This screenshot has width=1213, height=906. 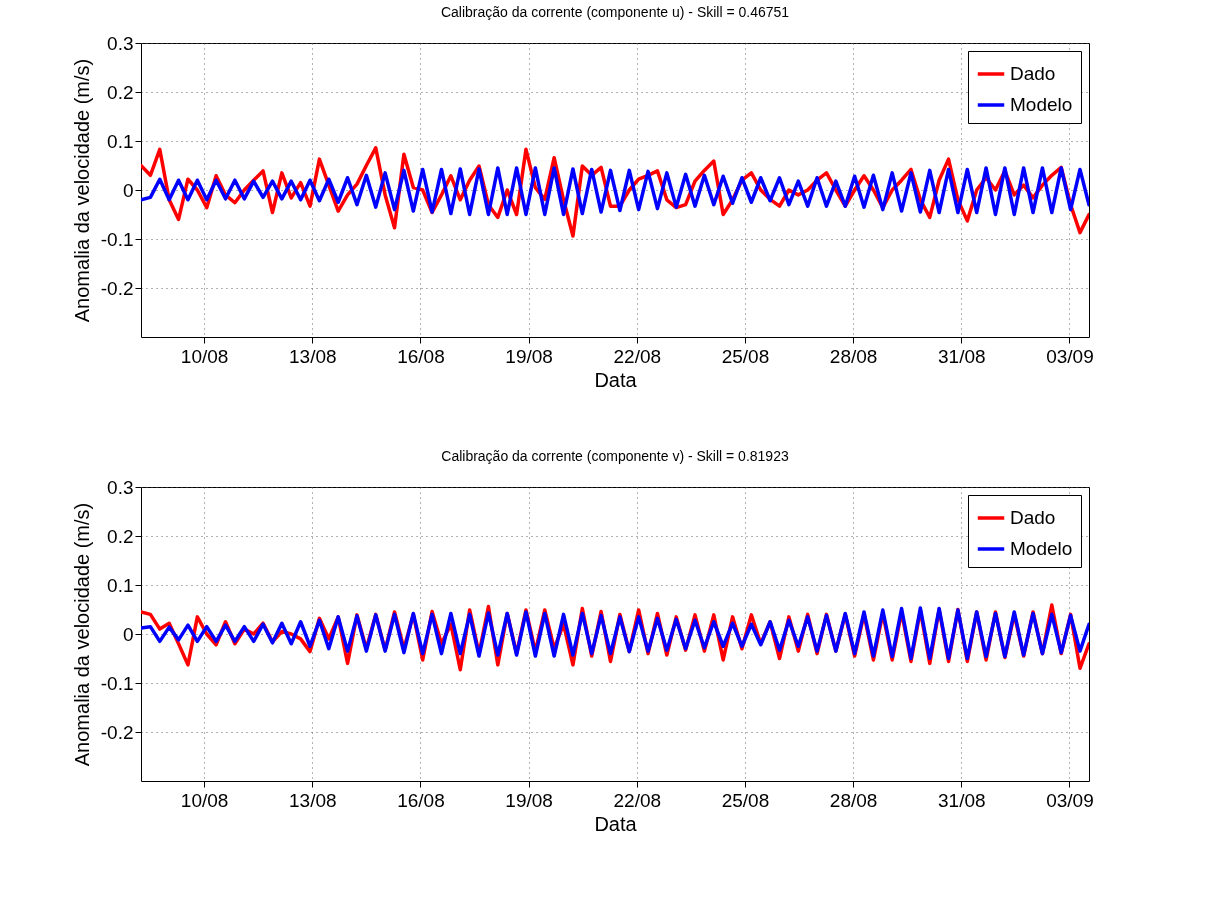 I want to click on chart-title: Calibração da corrente (componente v) - Skill = 0.81923, so click(x=615, y=456).